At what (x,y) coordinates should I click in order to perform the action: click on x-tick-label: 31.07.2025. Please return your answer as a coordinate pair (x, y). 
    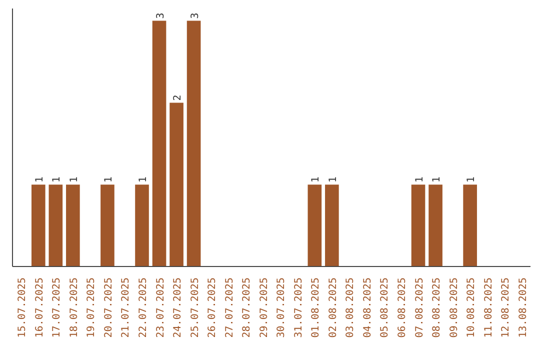
    Looking at the image, I should click on (298, 307).